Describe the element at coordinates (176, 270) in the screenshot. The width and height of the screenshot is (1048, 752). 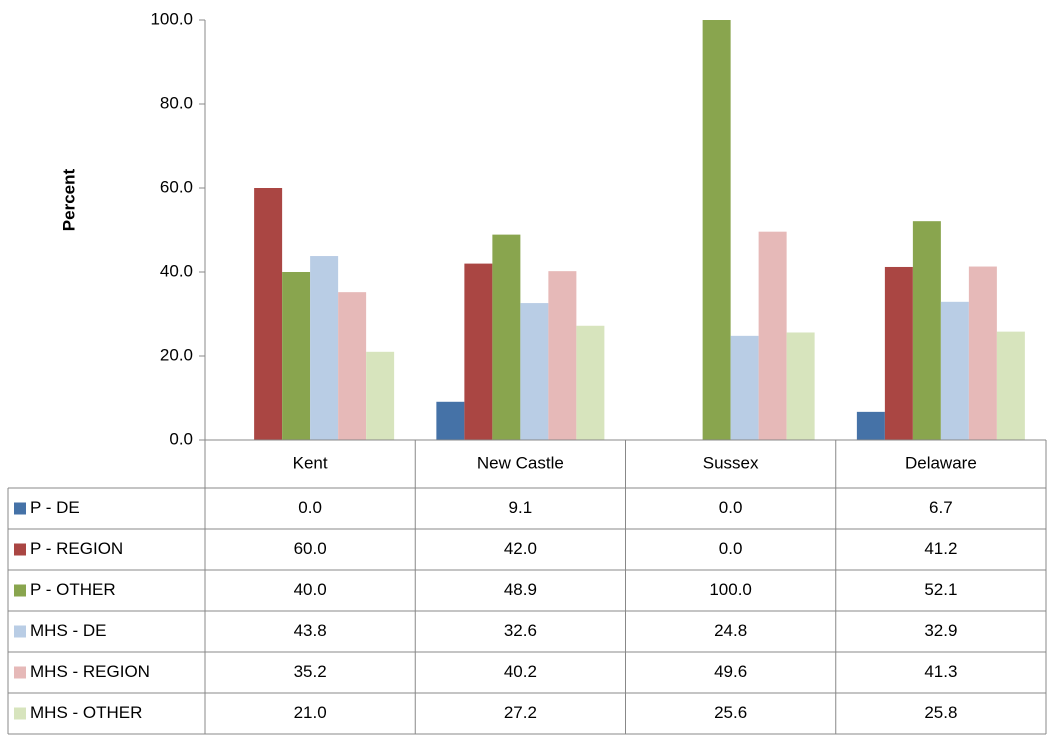
I see `y-tick-label: 40.0` at that location.